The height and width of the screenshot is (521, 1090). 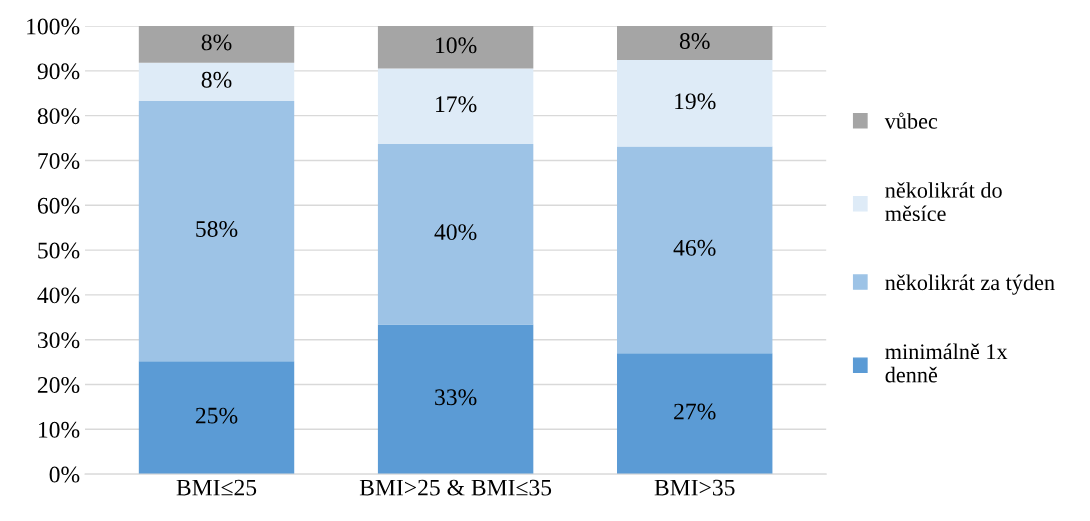 I want to click on data-label: 19%, so click(x=695, y=101).